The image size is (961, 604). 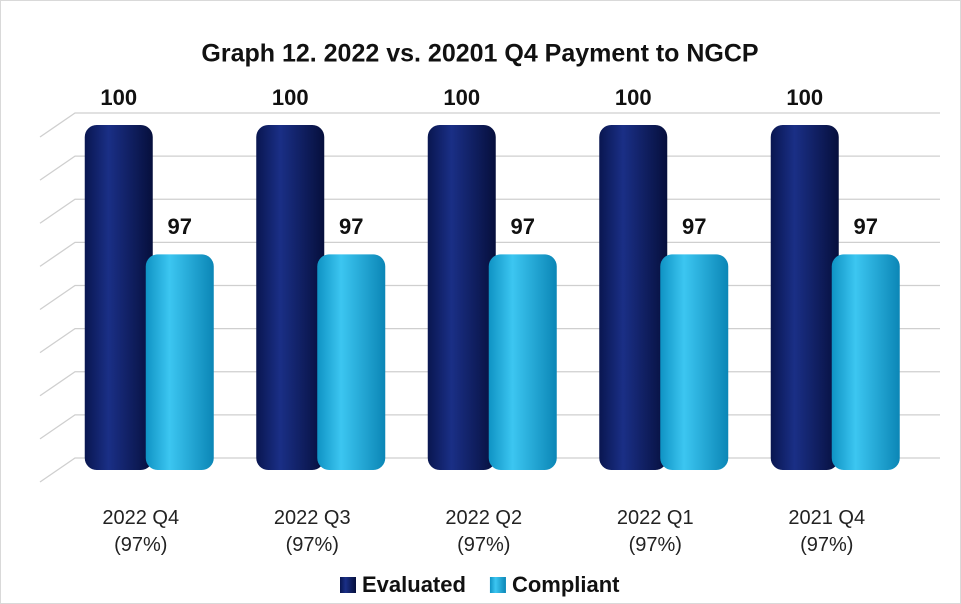 I want to click on legend-label: Evaluated, so click(x=414, y=584).